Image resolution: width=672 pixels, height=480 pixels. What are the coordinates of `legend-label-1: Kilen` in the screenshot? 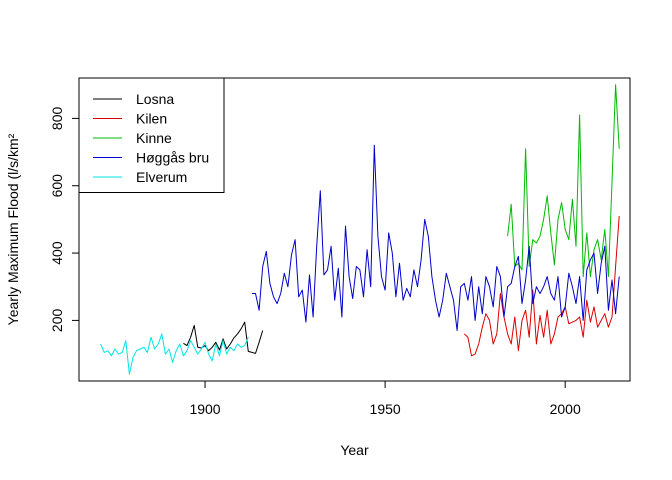 It's located at (151, 119).